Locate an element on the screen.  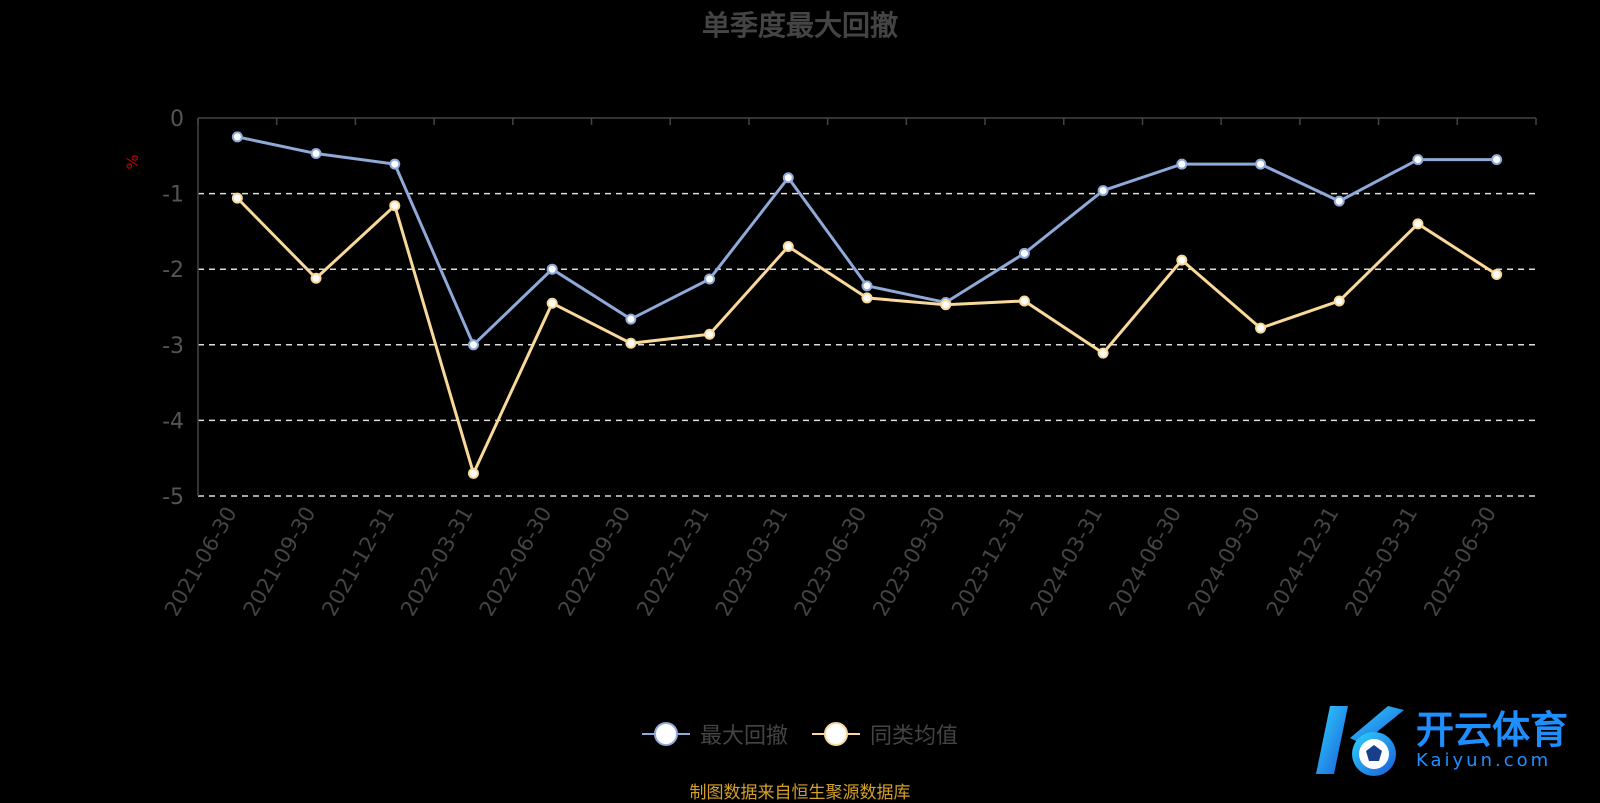
x-tick-label: 2021-12-31 is located at coordinates (358, 562).